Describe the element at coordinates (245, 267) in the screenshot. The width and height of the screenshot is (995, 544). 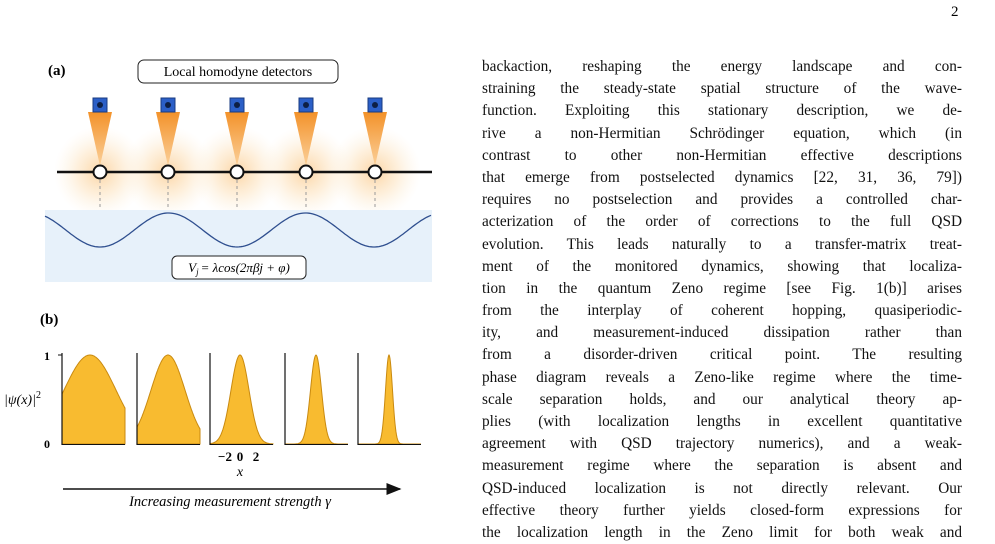
I see `formula-rhs: = λcos(2πβj + φ)` at that location.